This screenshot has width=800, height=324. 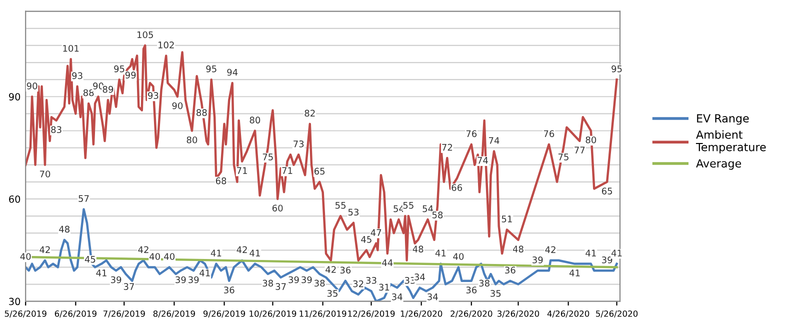 I want to click on data-label: 57, so click(x=83, y=198).